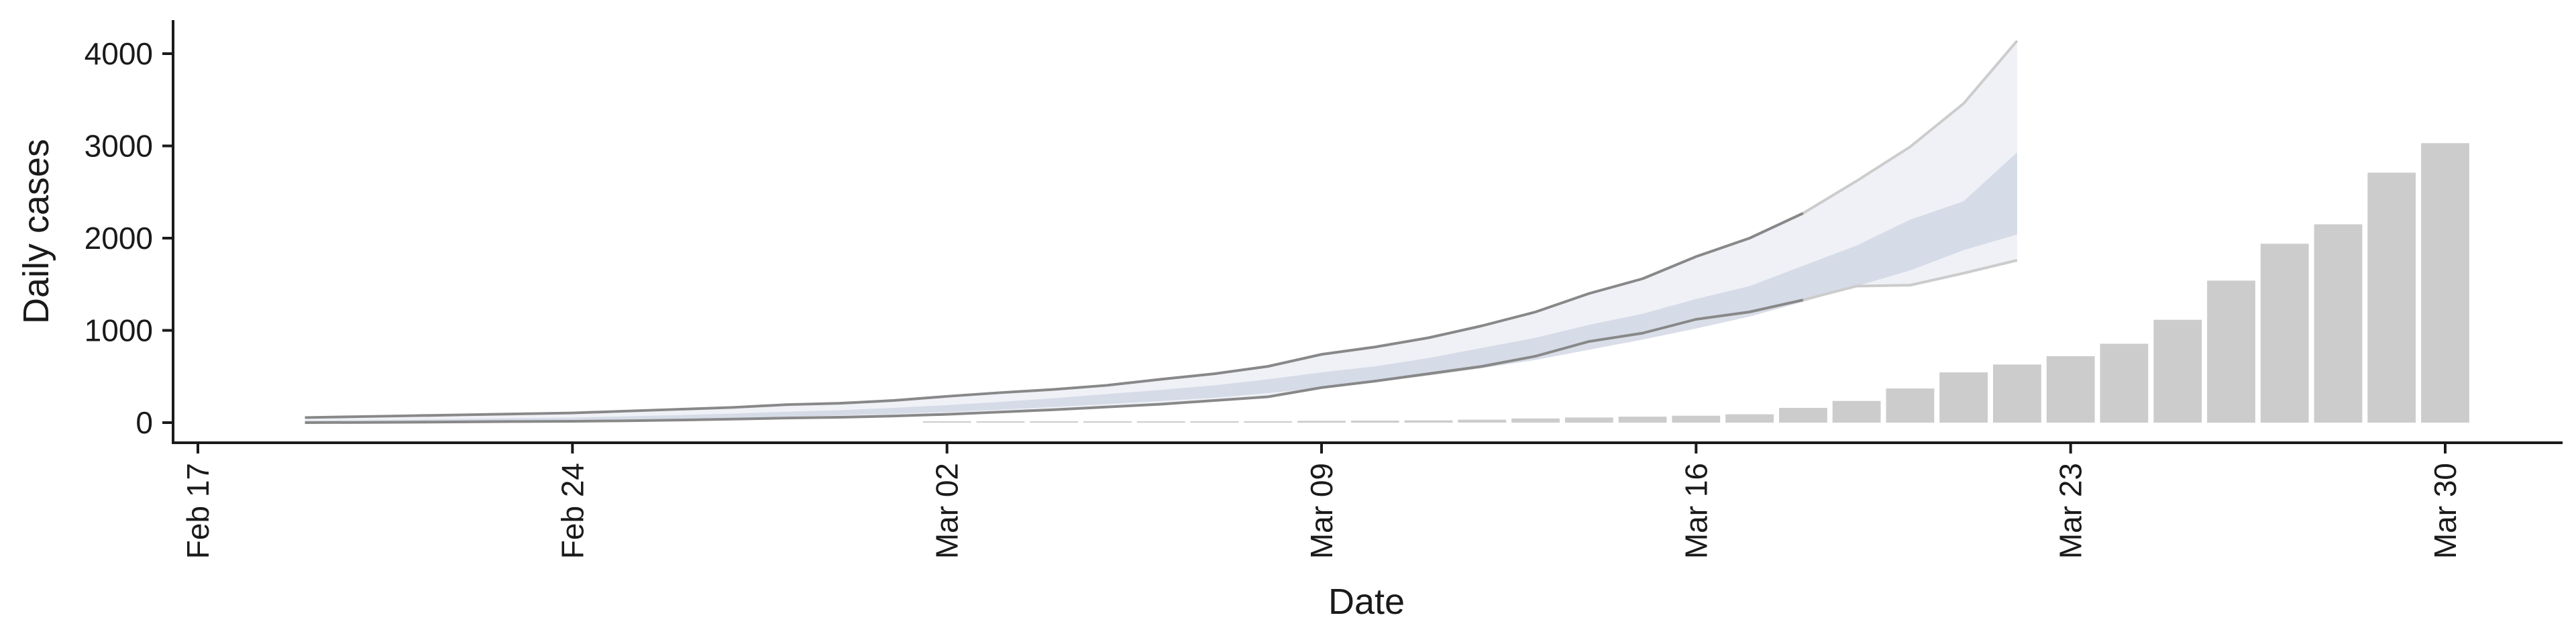 The height and width of the screenshot is (644, 2576). What do you see at coordinates (119, 330) in the screenshot?
I see `y-tick-label-1000: 1000` at bounding box center [119, 330].